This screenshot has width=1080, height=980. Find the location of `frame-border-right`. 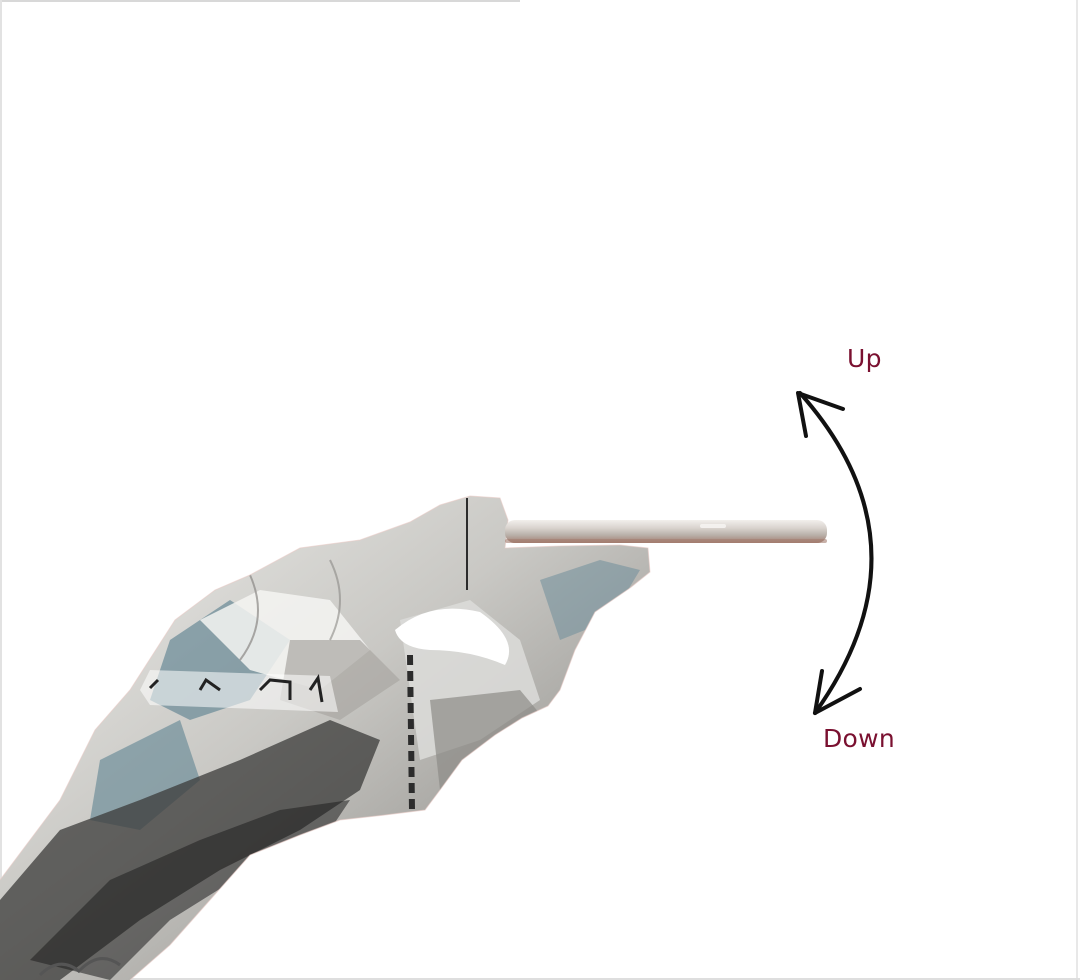

frame-border-right is located at coordinates (1077, 490).